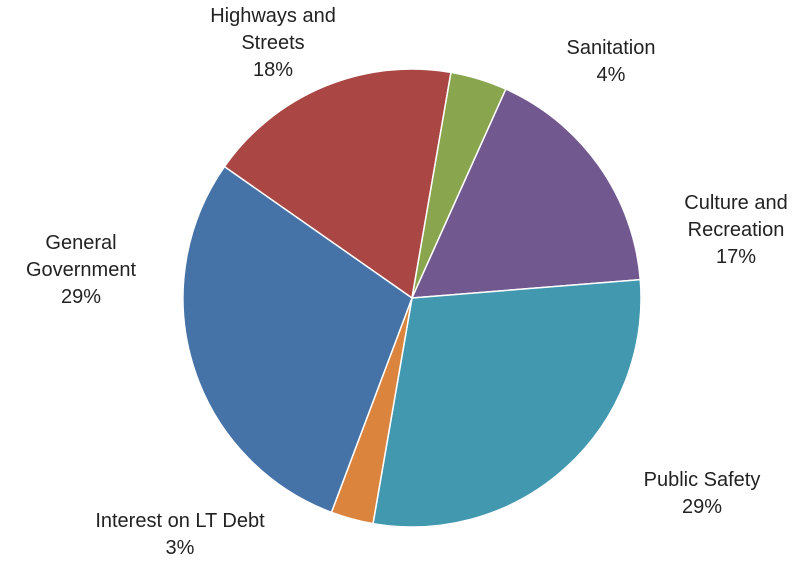  What do you see at coordinates (736, 230) in the screenshot?
I see `label-culture-and-recreation: Culture and Recreation 17%` at bounding box center [736, 230].